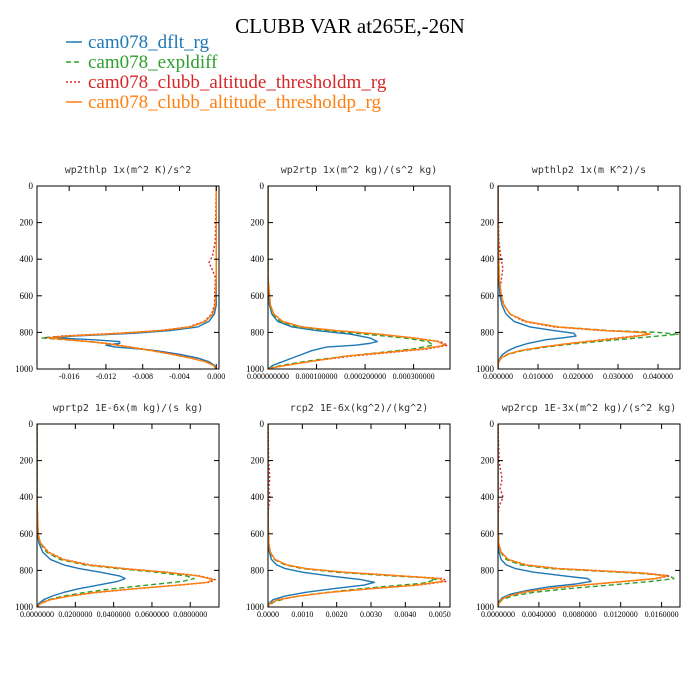 The height and width of the screenshot is (700, 700). I want to click on legend-label: cam078_expldiff, so click(153, 62).